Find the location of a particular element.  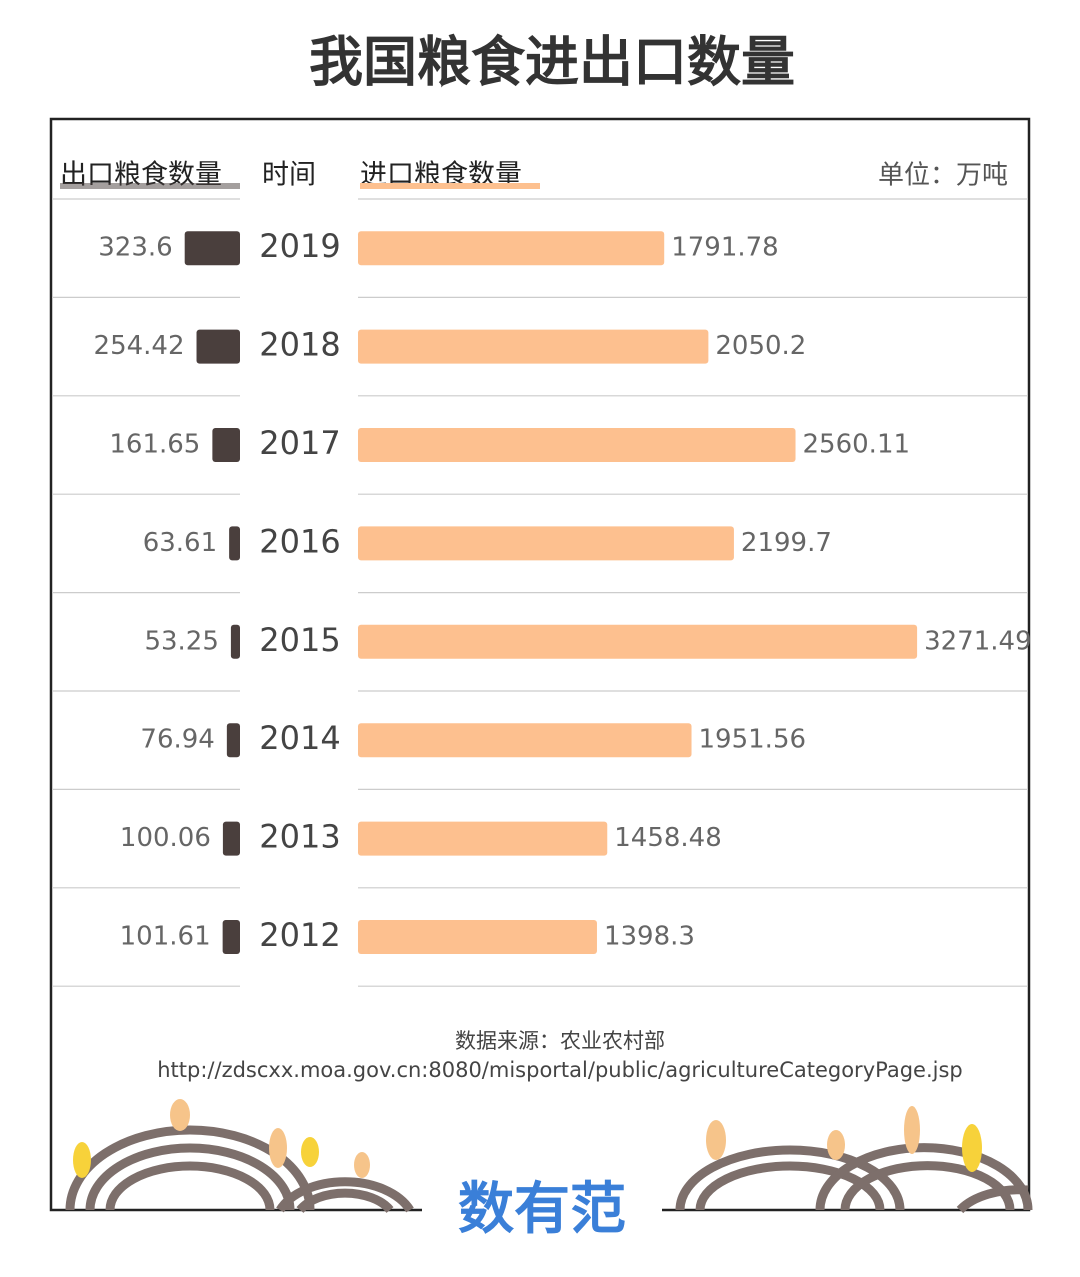

category-label: 2019 is located at coordinates (299, 246).